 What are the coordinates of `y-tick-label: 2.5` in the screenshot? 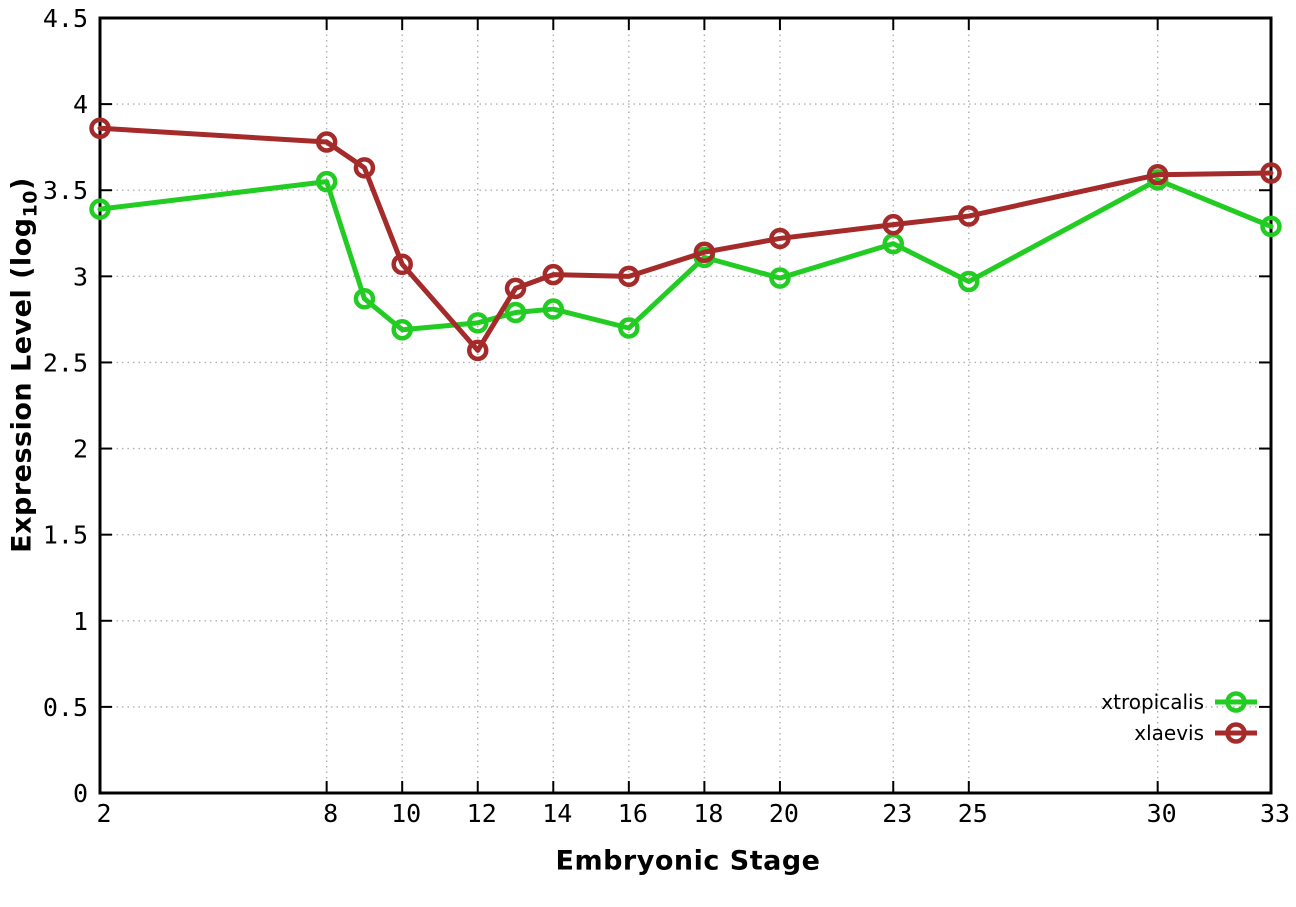 It's located at (65, 362).